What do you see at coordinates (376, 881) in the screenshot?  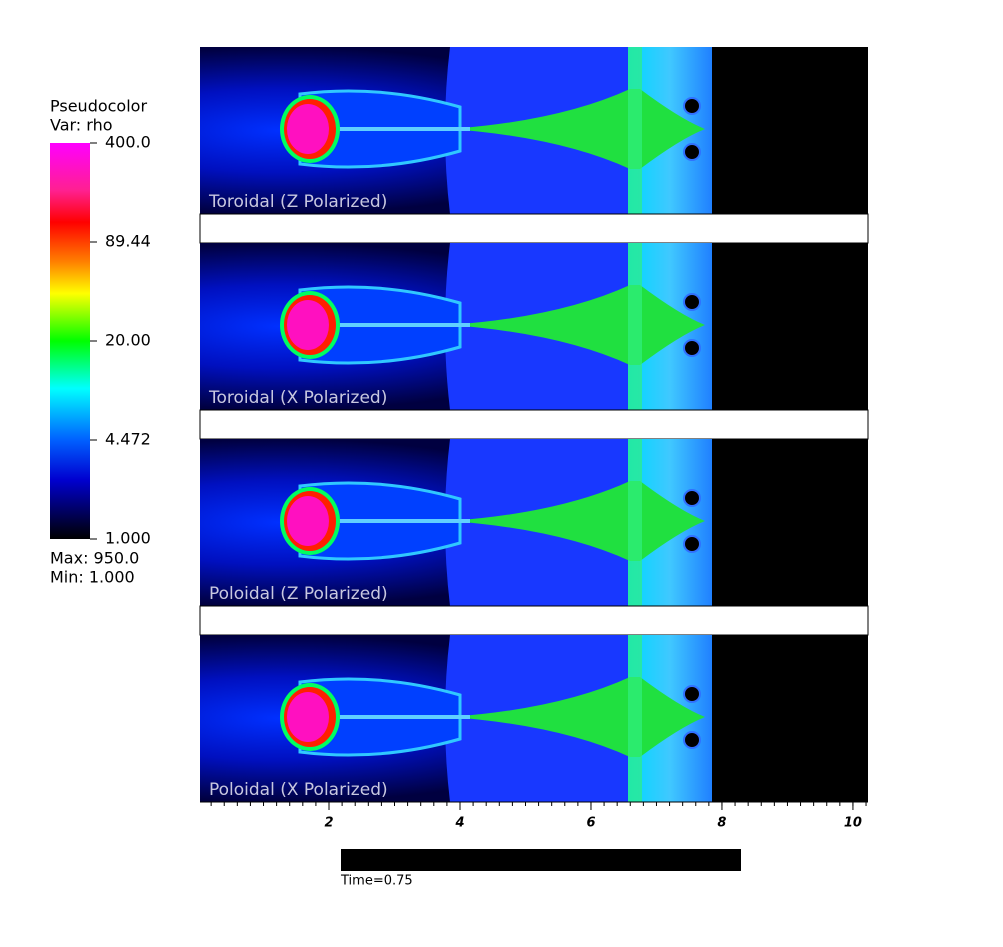 I see `time-label: Time=0.75` at bounding box center [376, 881].